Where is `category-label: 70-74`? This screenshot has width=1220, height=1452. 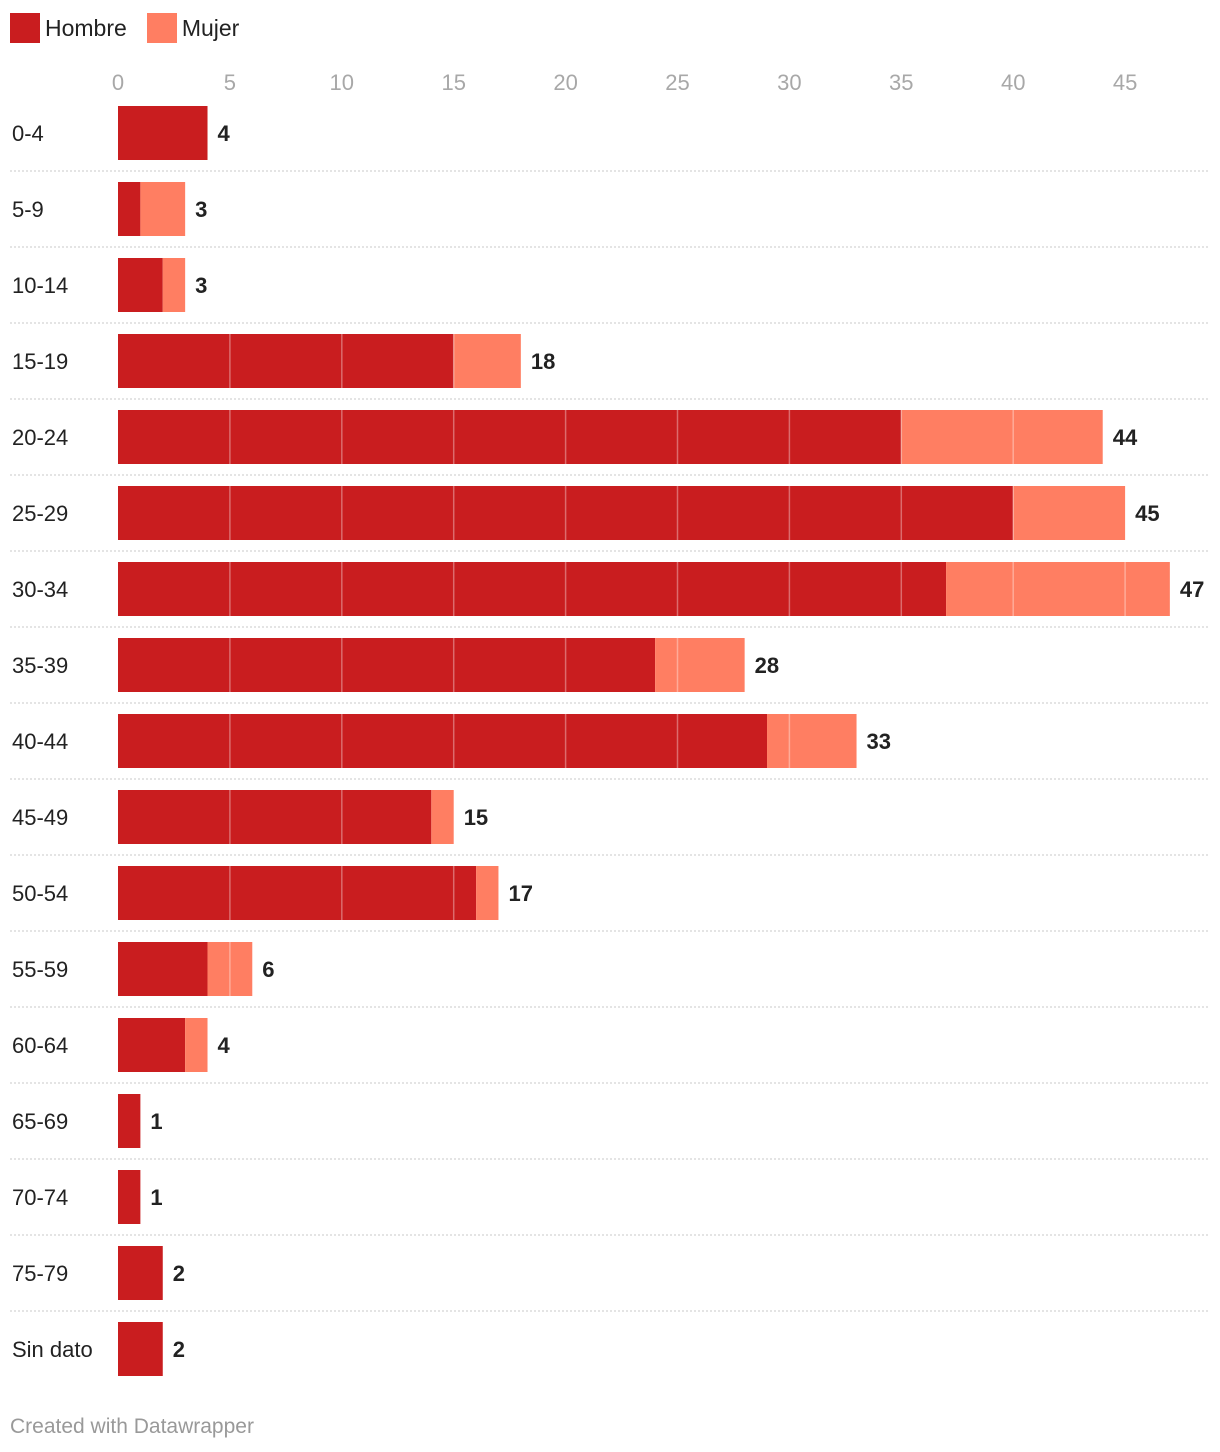 category-label: 70-74 is located at coordinates (40, 1197).